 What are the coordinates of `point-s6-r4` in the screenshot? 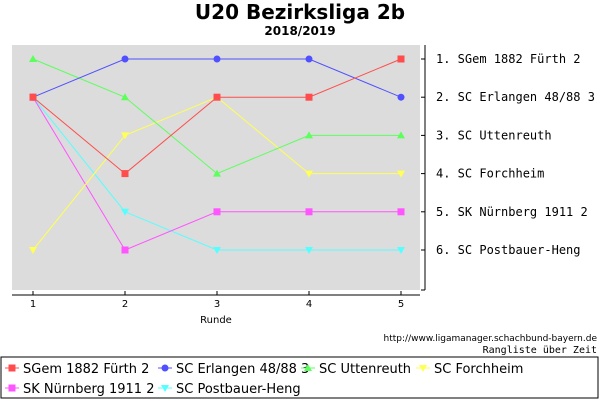 It's located at (309, 250).